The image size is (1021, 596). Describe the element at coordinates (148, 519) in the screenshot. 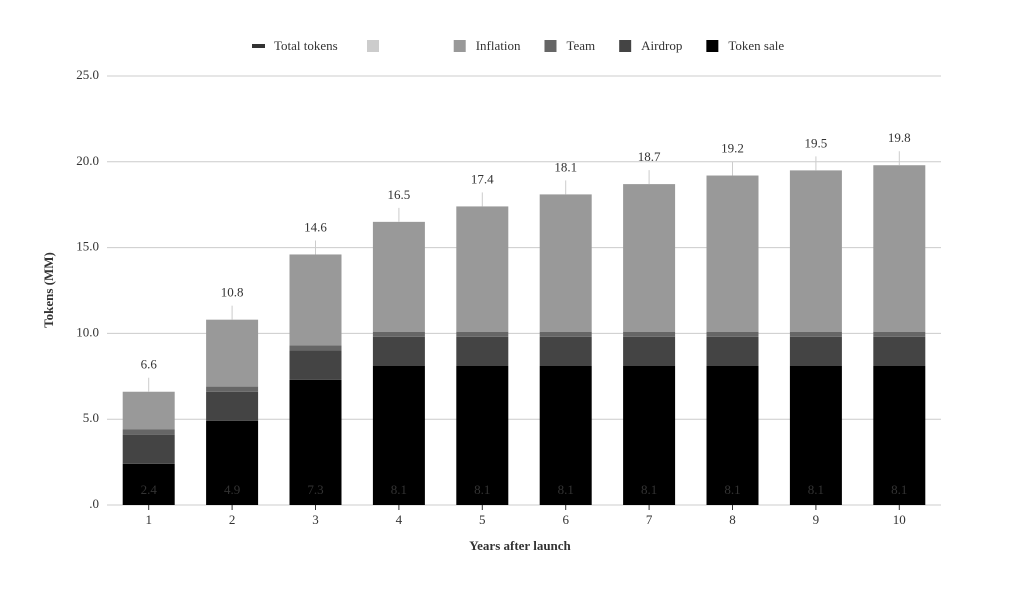

I see `x-tick-label: 1` at that location.